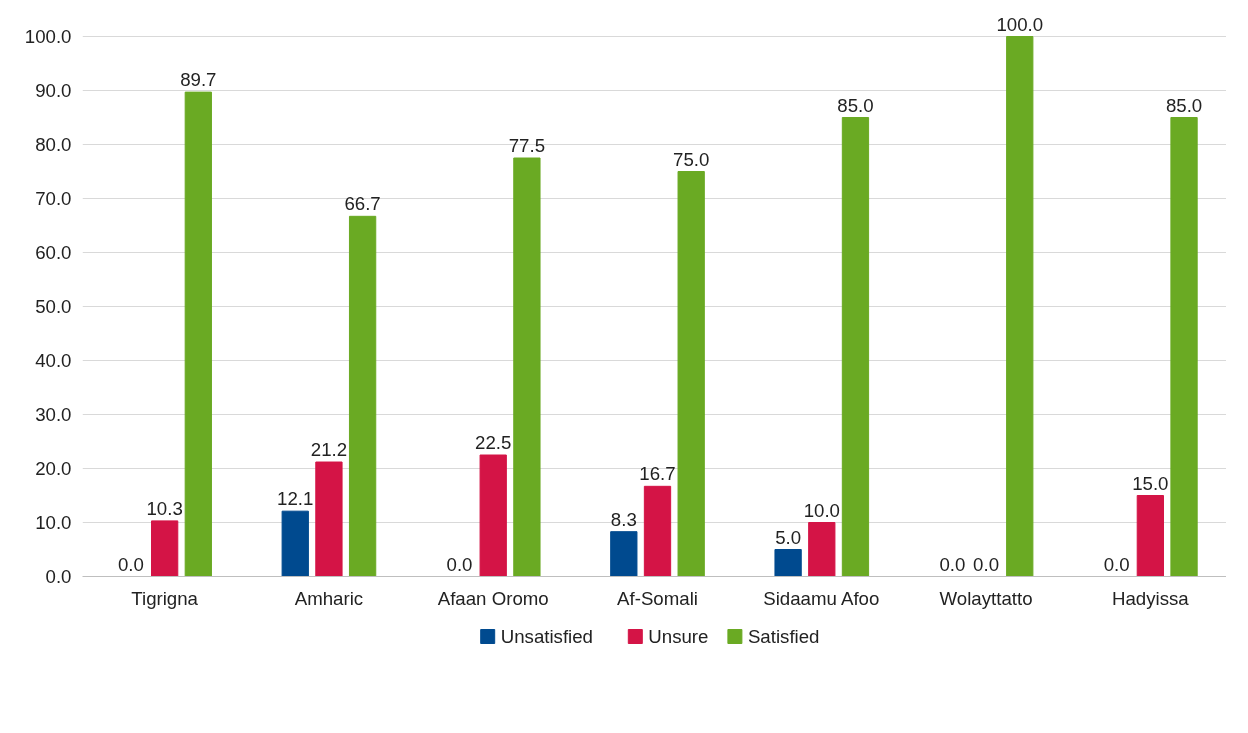  I want to click on x-tick-label: Hadyissa, so click(1150, 598).